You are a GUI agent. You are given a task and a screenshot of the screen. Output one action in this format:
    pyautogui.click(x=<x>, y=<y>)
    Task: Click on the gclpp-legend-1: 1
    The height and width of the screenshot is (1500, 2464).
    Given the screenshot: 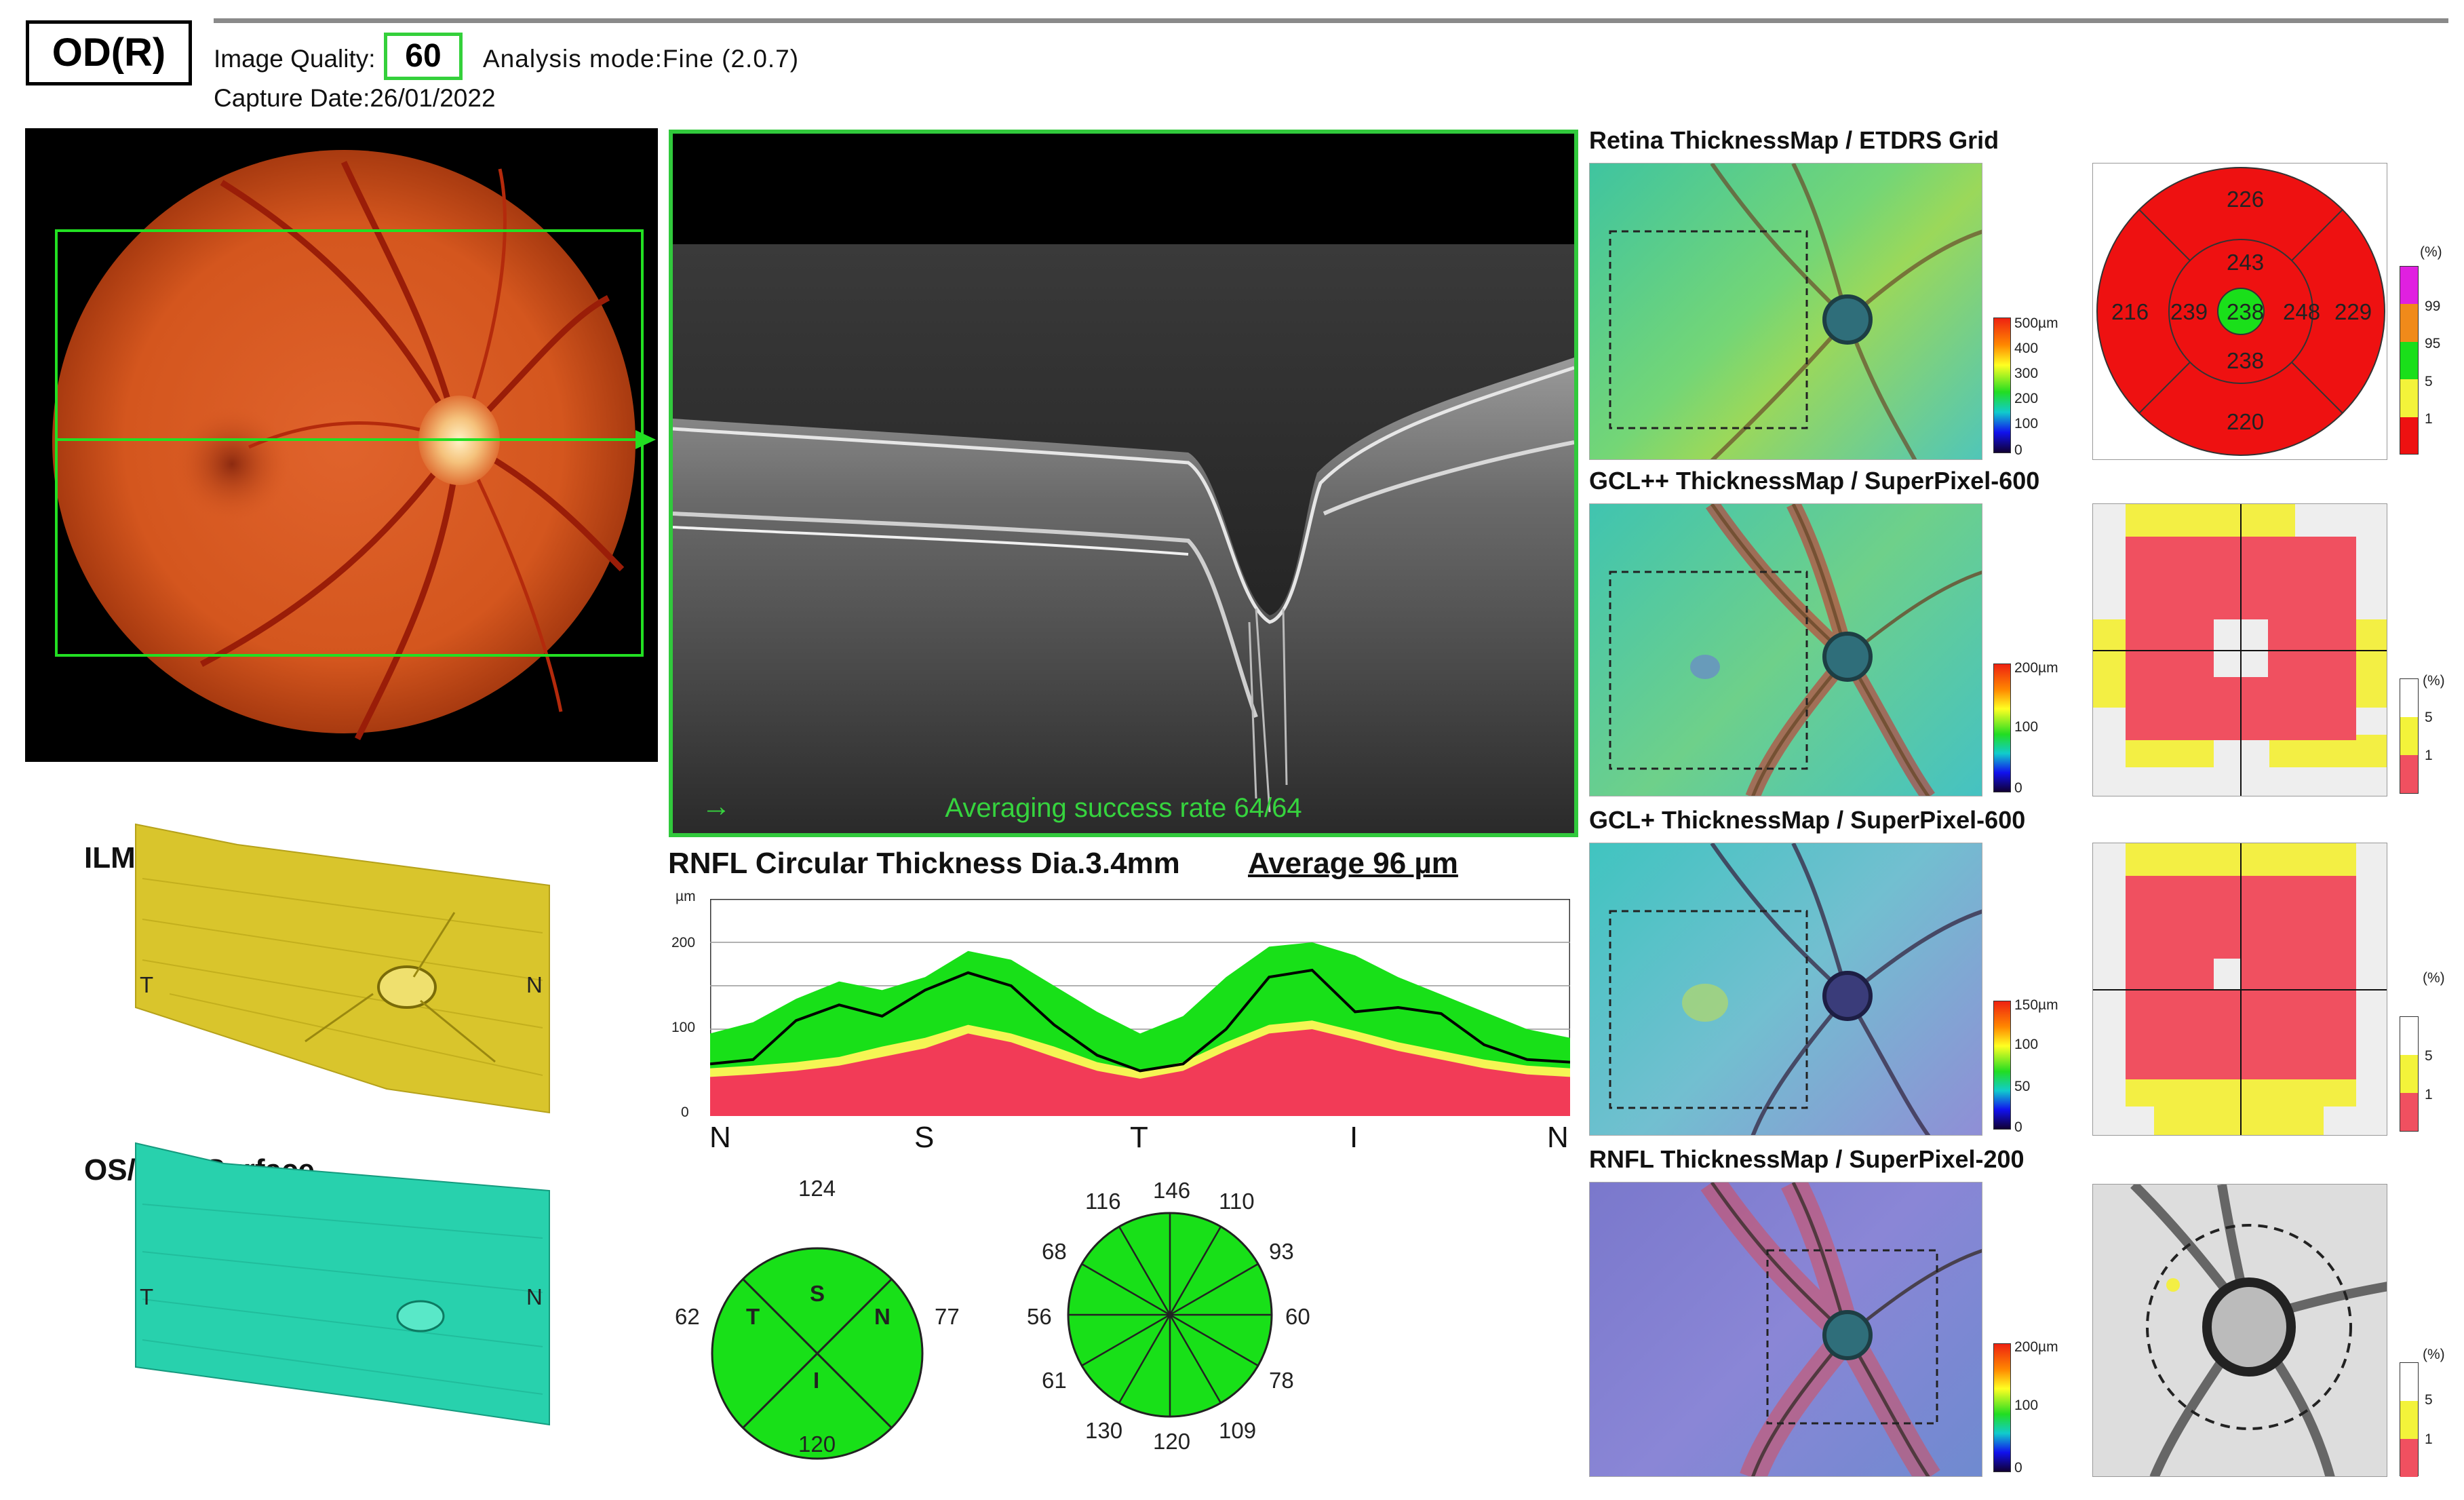 What is the action you would take?
    pyautogui.click(x=2429, y=755)
    